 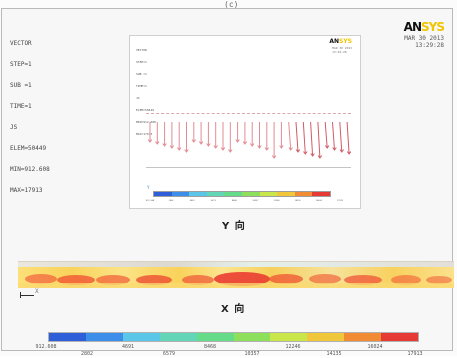 What do you see at coordinates (28, 296) in the screenshot?
I see `coordinate-axis-icon` at bounding box center [28, 296].